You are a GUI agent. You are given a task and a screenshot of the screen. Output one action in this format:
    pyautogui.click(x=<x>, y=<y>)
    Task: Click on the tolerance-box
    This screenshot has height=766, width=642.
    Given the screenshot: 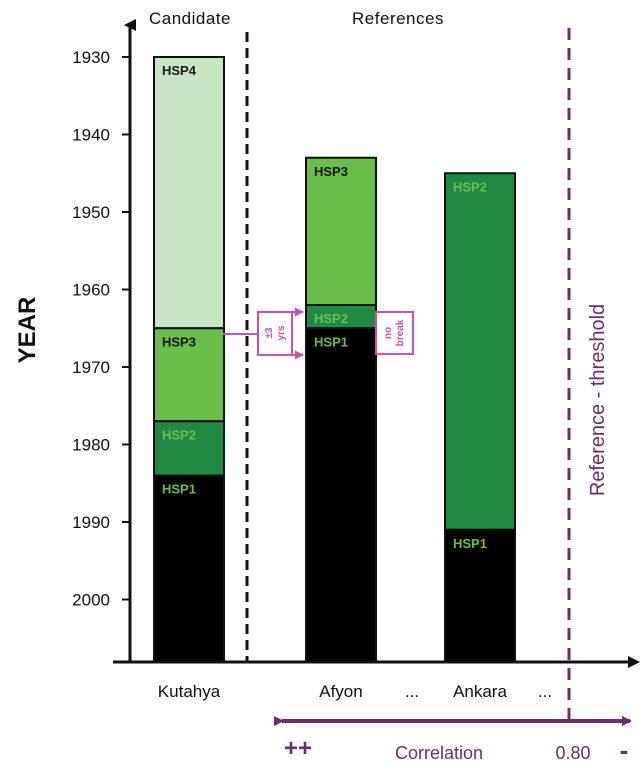 What is the action you would take?
    pyautogui.click(x=275, y=333)
    